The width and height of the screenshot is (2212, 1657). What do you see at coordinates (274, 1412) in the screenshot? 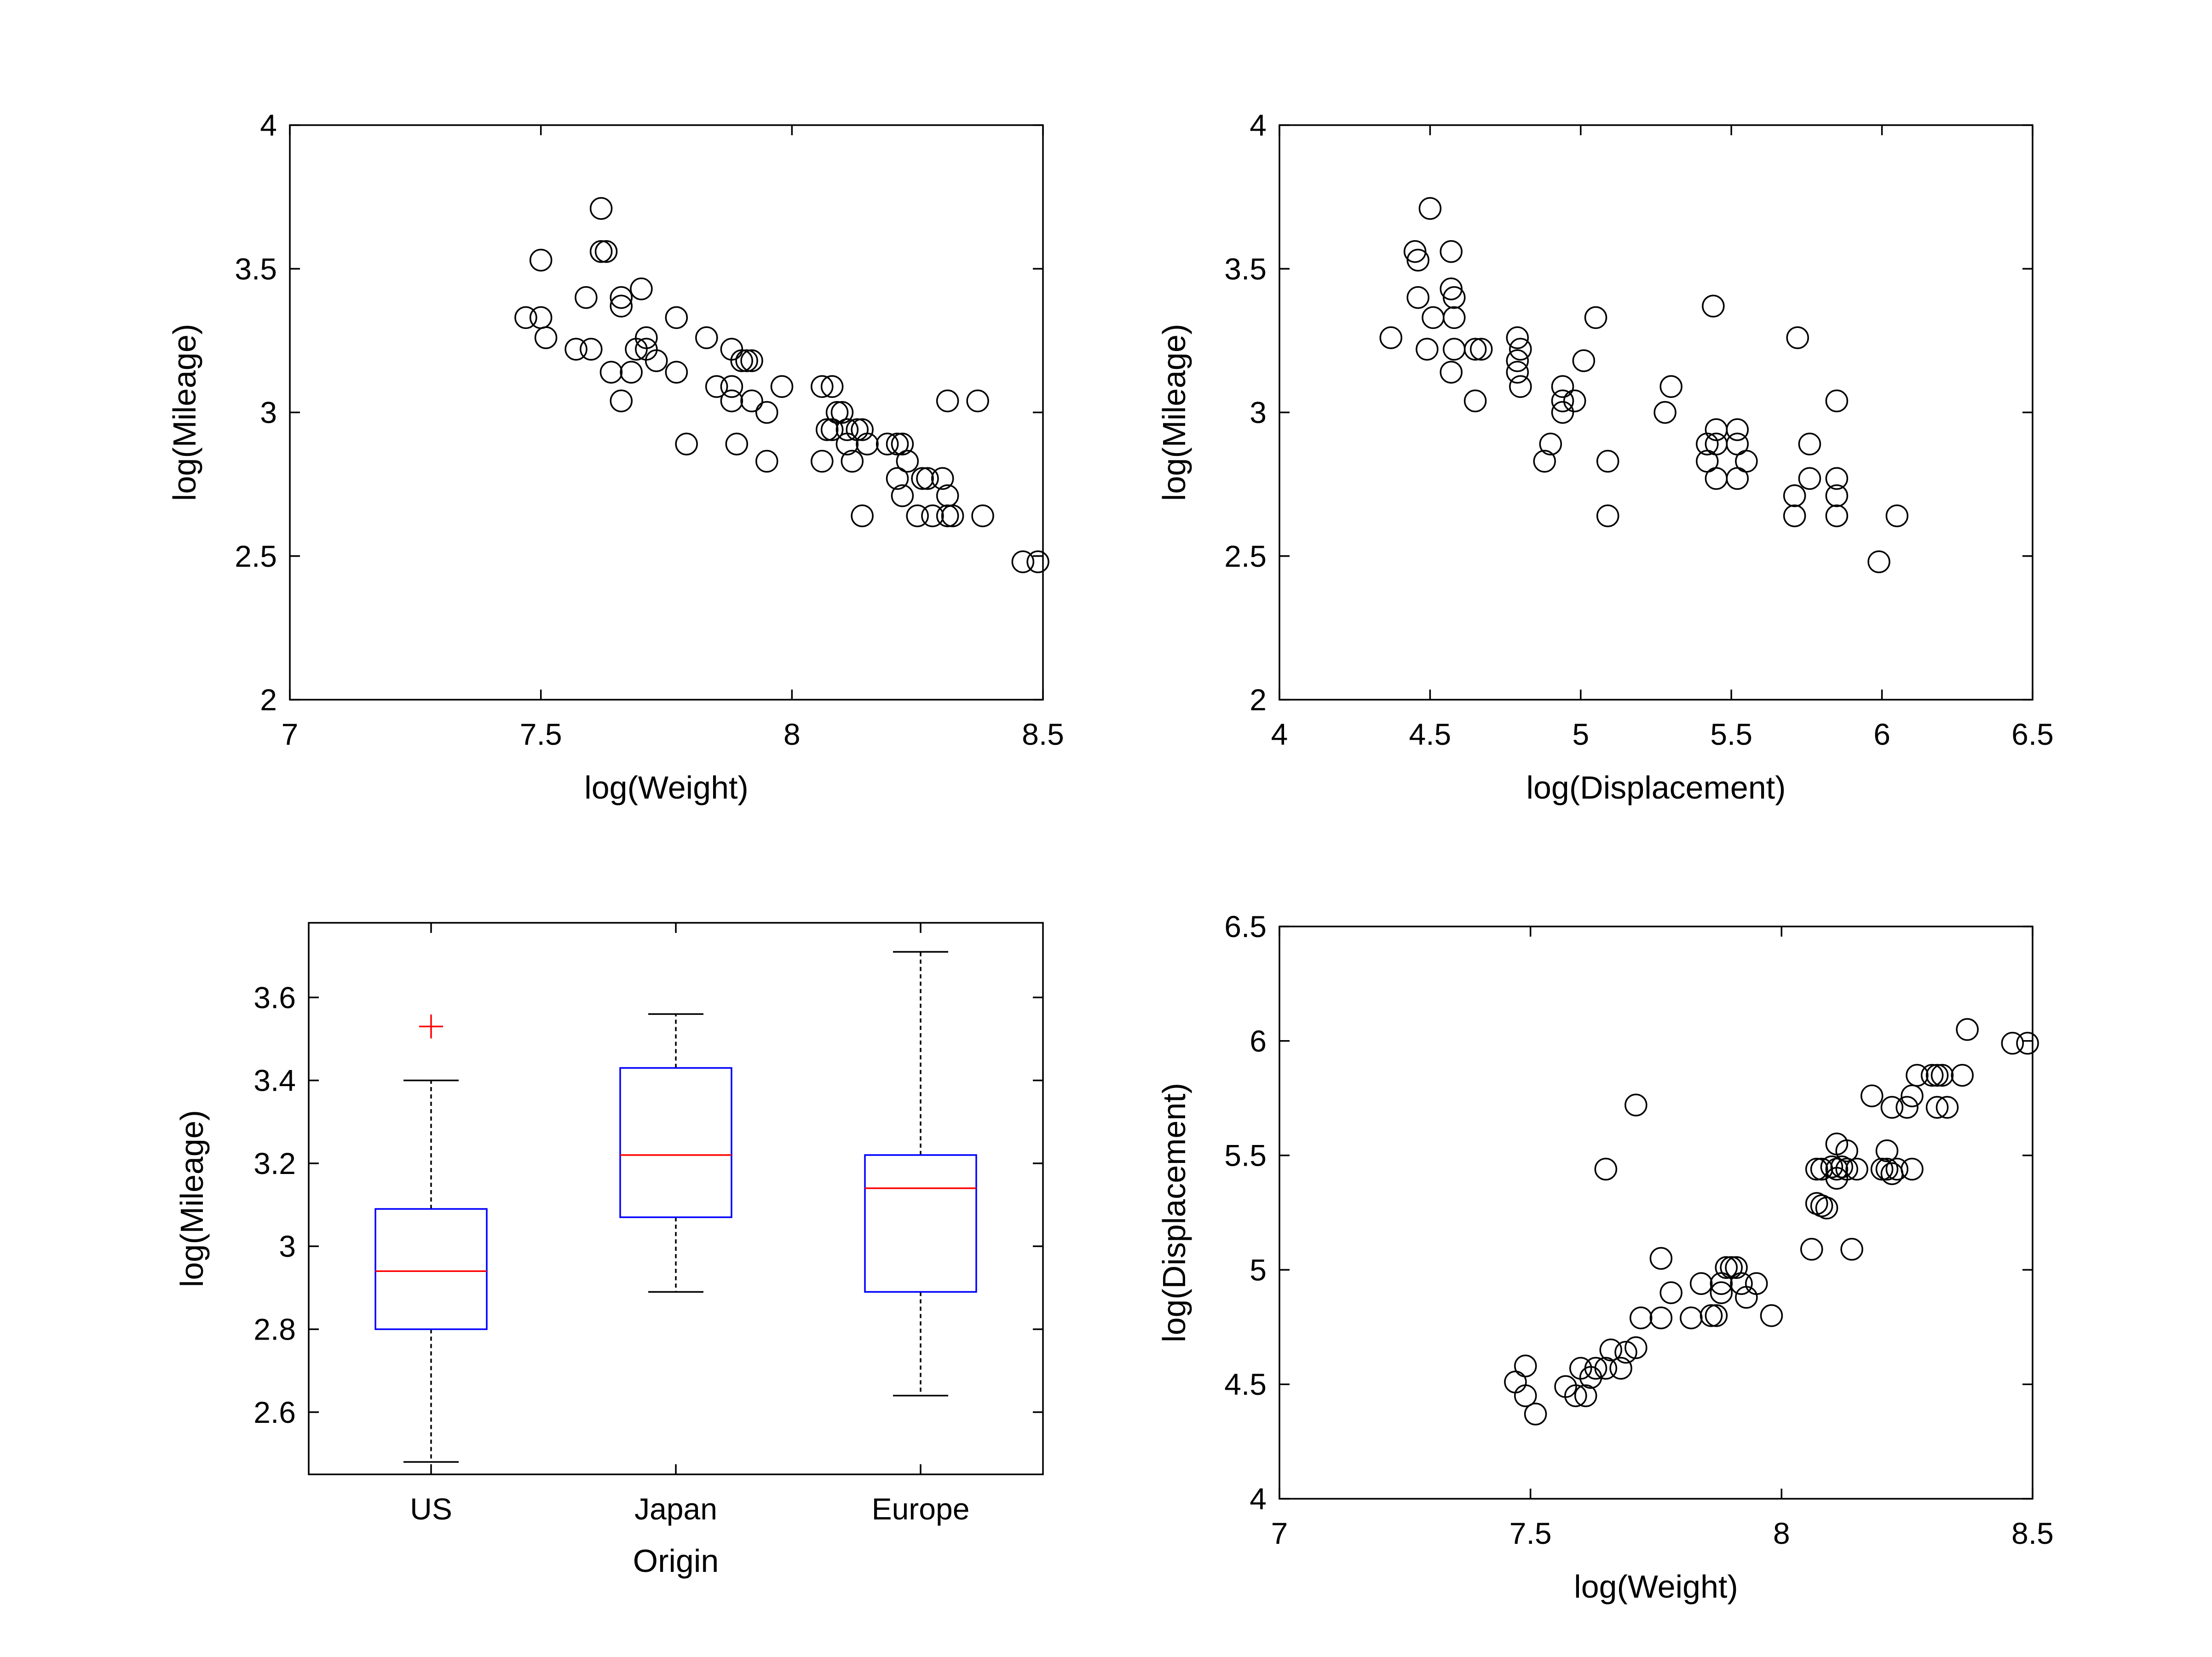
I see `y-tick-label: 2.6` at bounding box center [274, 1412].